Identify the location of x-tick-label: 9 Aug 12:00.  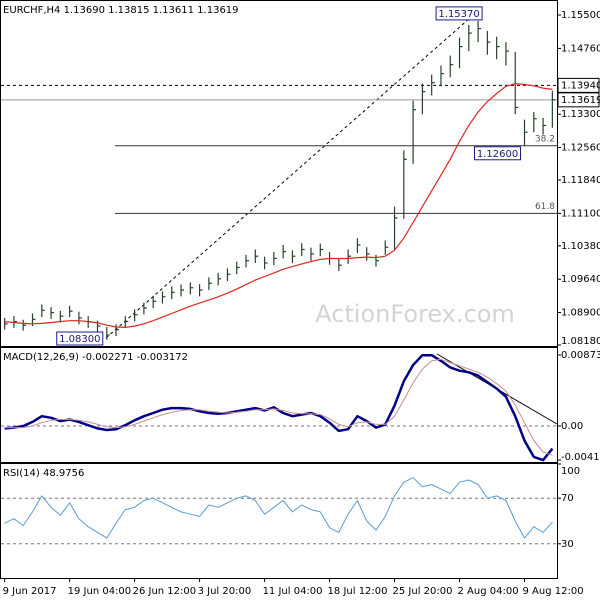
(553, 591).